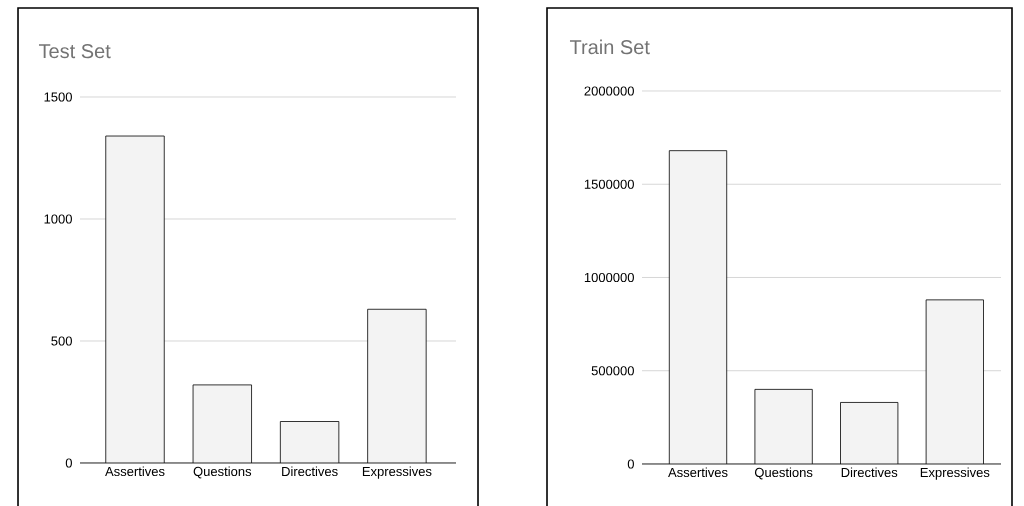 The width and height of the screenshot is (1024, 506). Describe the element at coordinates (609, 91) in the screenshot. I see `y-tick-label: 2000000` at that location.